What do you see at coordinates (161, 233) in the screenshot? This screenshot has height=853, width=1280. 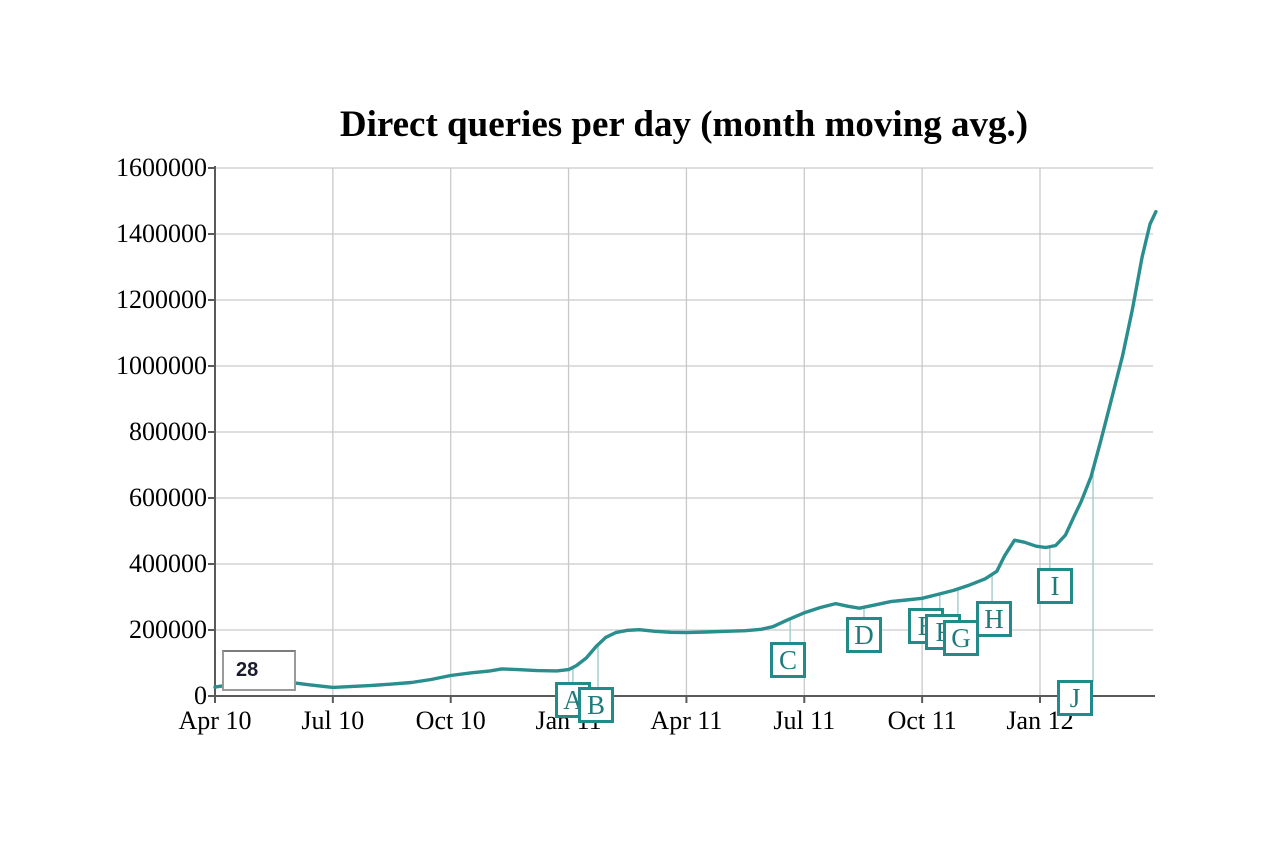 I see `y-axis-label: 1400000` at bounding box center [161, 233].